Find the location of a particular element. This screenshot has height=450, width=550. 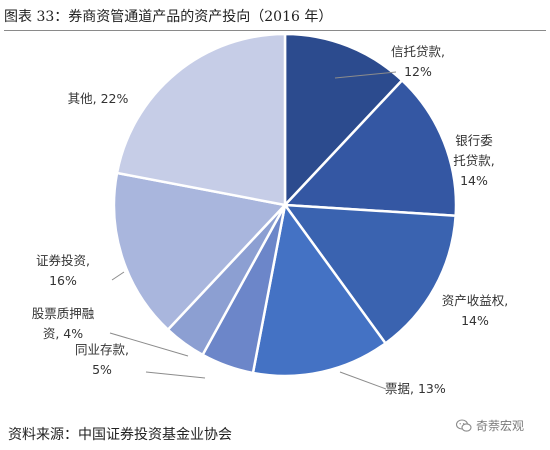

slice-label-1: 信托贷款, 12% is located at coordinates (418, 61).